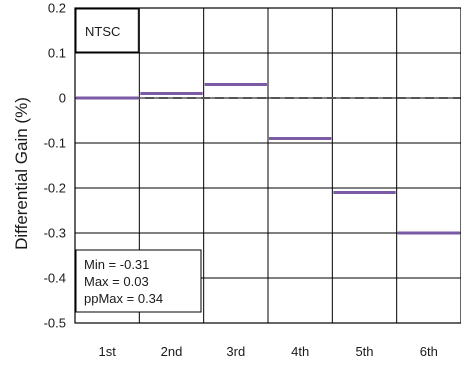 This screenshot has width=461, height=365. What do you see at coordinates (57, 53) in the screenshot?
I see `y-tick-label: 0.1` at bounding box center [57, 53].